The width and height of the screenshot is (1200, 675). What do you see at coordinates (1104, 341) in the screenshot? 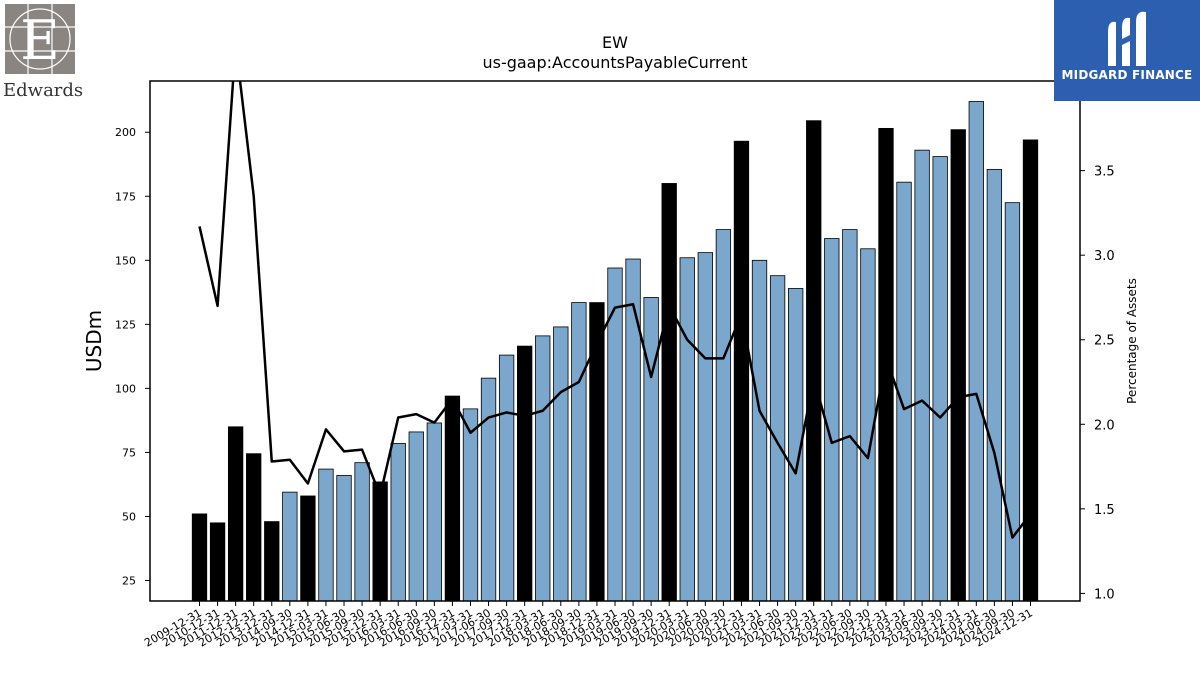
I see `y2-tick-label: 2.5` at bounding box center [1104, 341].